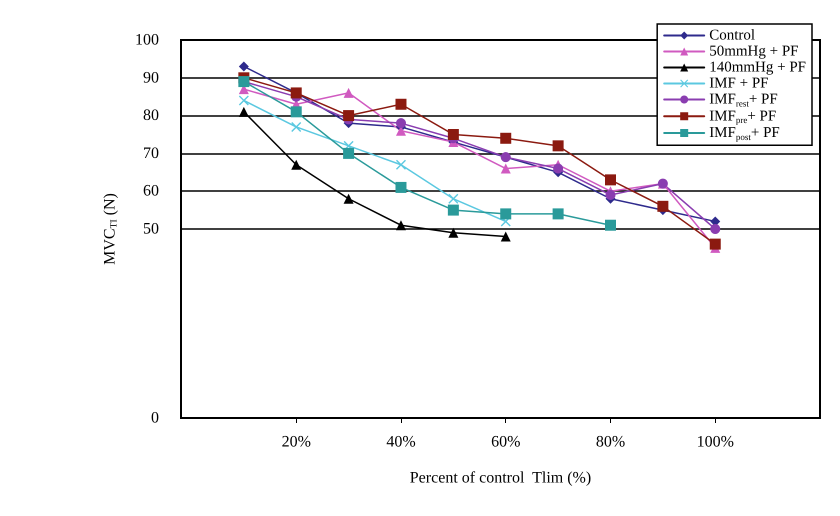  What do you see at coordinates (739, 84) in the screenshot?
I see `legend-label: IMF + PF` at bounding box center [739, 84].